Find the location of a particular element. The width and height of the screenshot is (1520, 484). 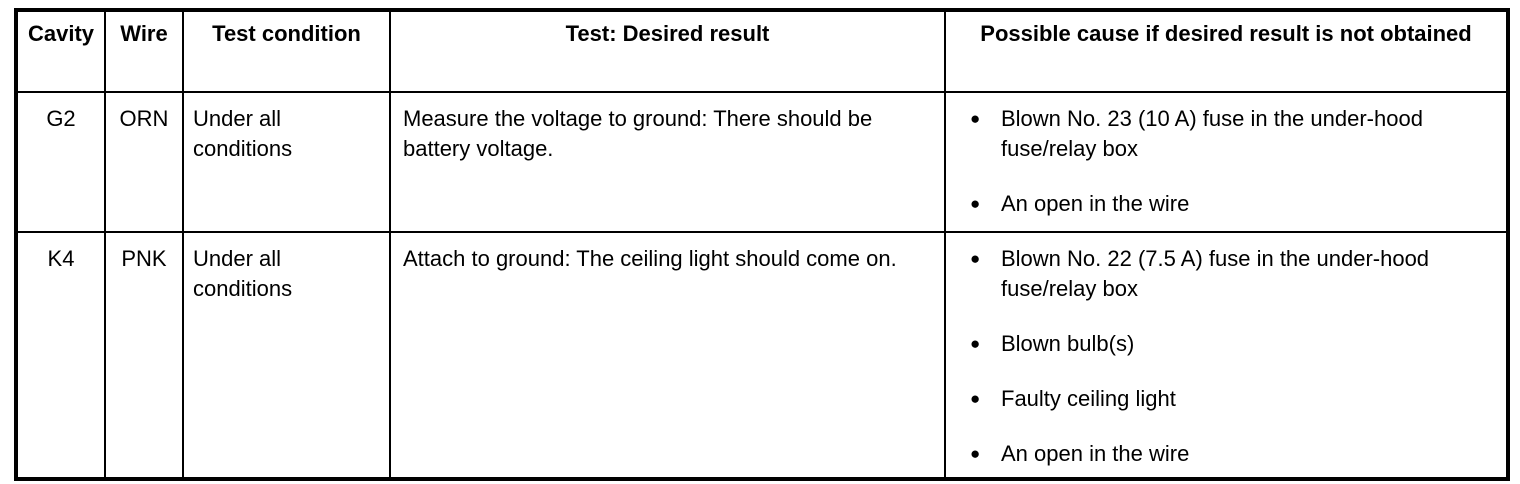

col-header-wire: Wire is located at coordinates (144, 51).